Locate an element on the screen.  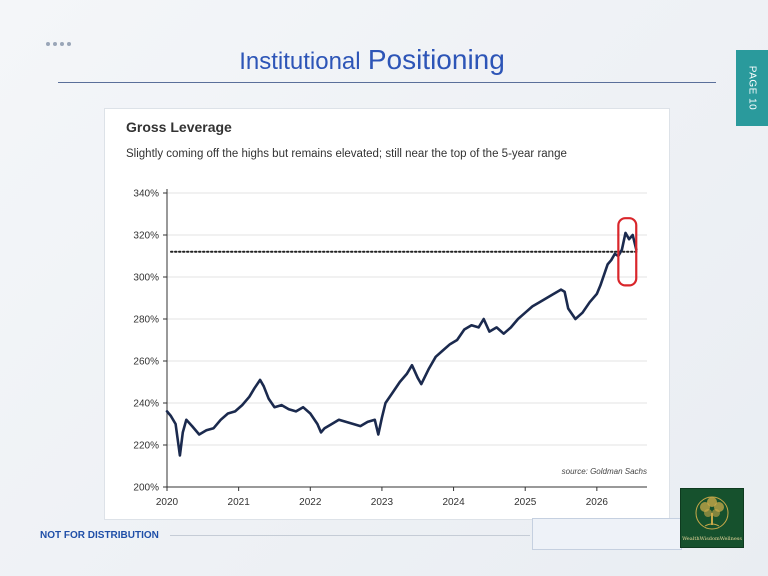
page-number-label: PAGE 10 is located at coordinates (752, 88).